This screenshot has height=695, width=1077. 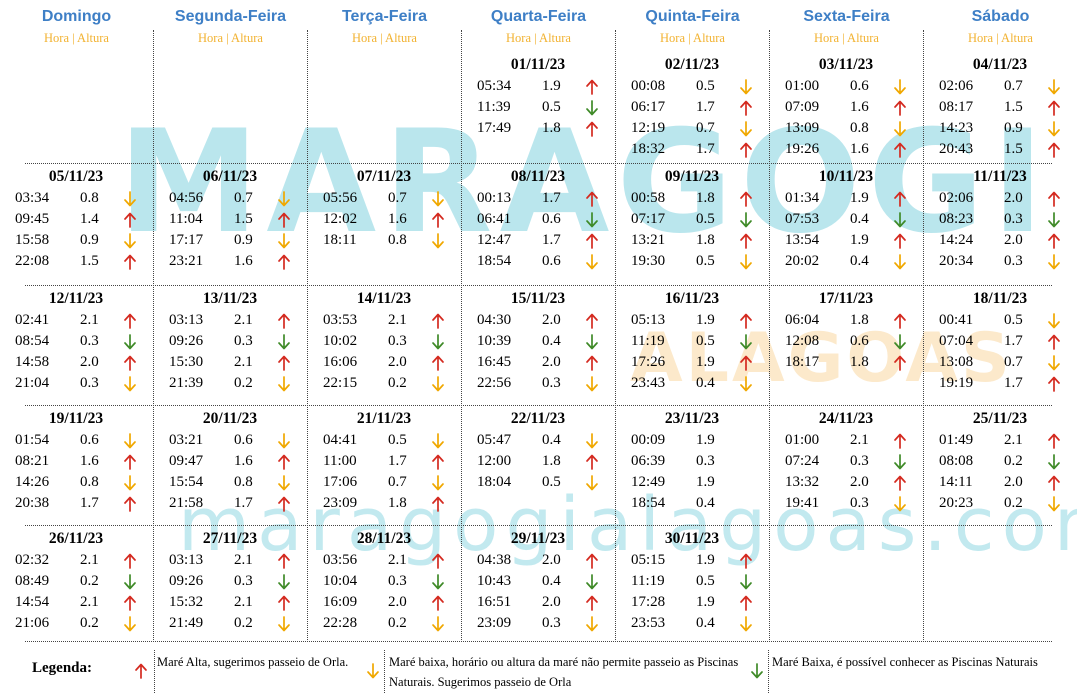 What do you see at coordinates (1000, 341) in the screenshot?
I see `day-cell: 18/11/23 00:41 0.5 07:04 1.7 13:08 0.7 19:19 1.7` at bounding box center [1000, 341].